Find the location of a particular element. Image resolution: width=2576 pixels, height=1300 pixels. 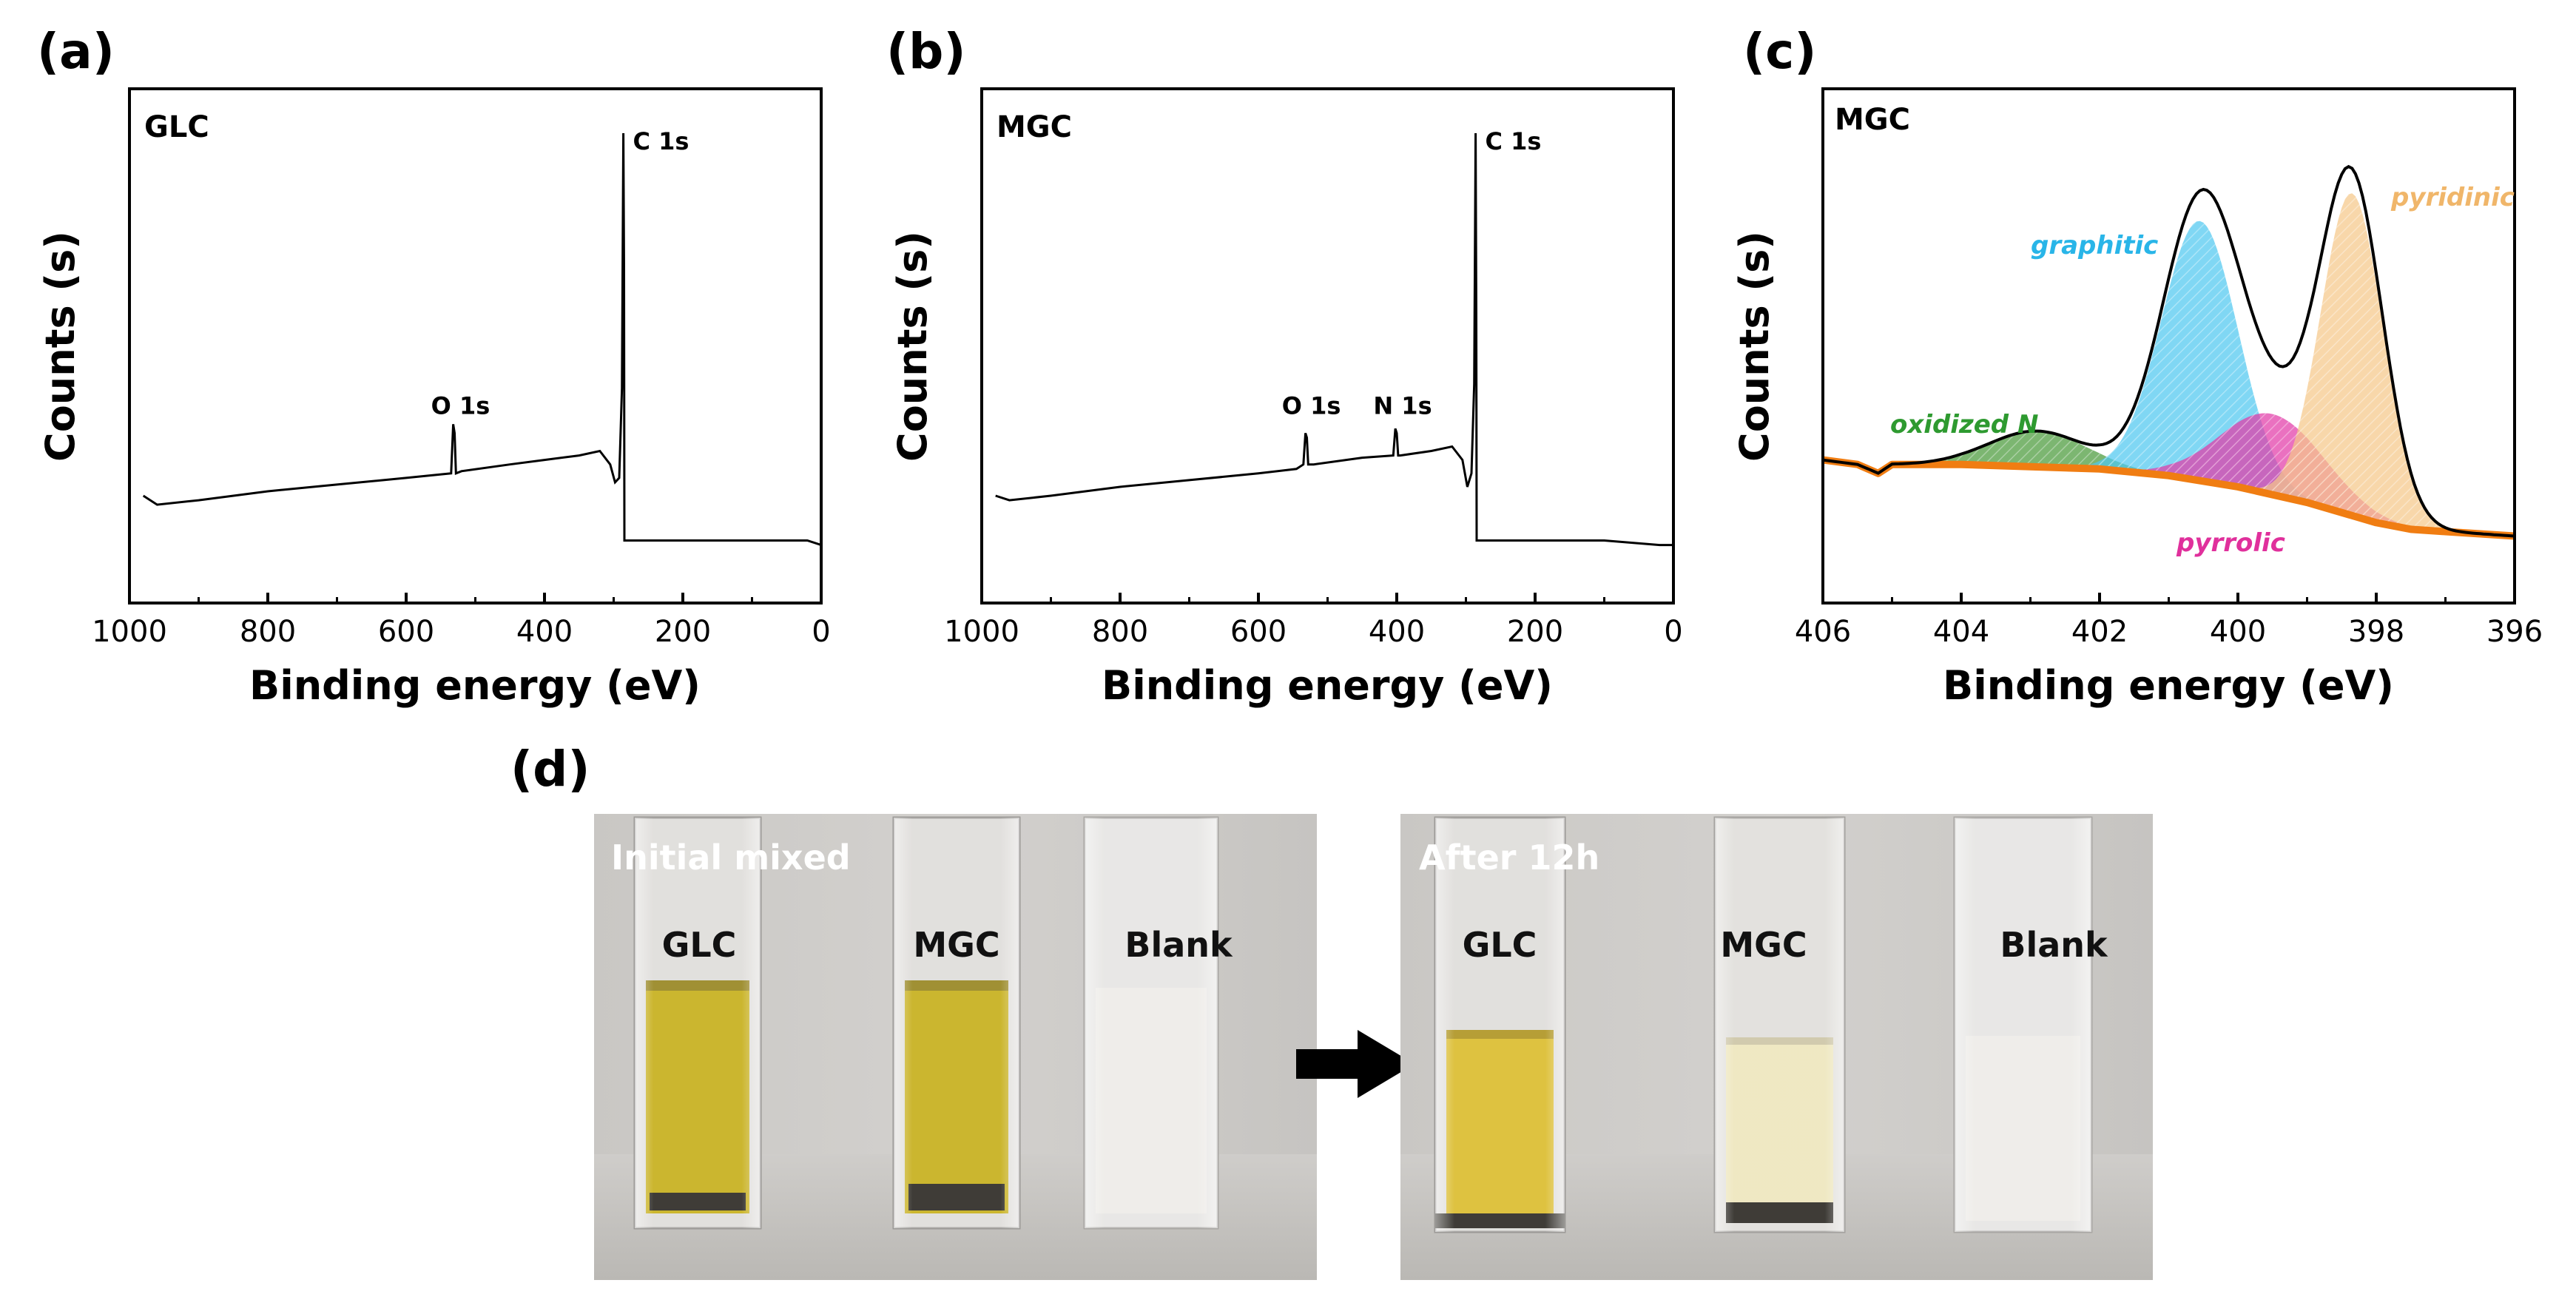

photo-before-label-mgc: MGC is located at coordinates (956, 945).